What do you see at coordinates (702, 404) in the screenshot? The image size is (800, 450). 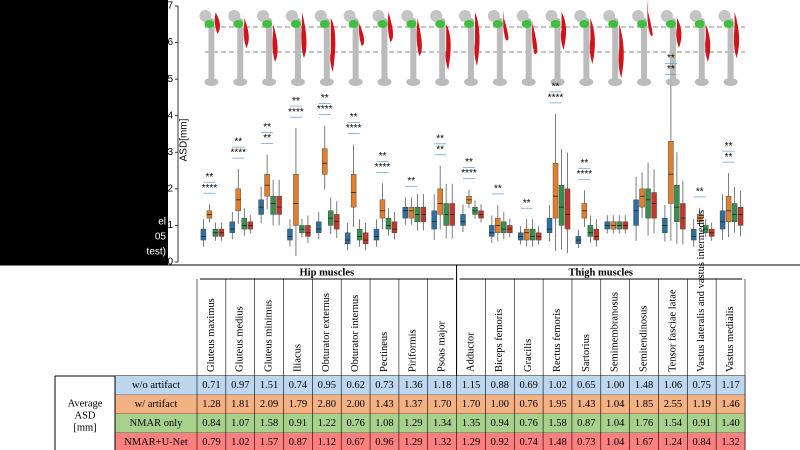 I see `table-cell: 1.19` at bounding box center [702, 404].